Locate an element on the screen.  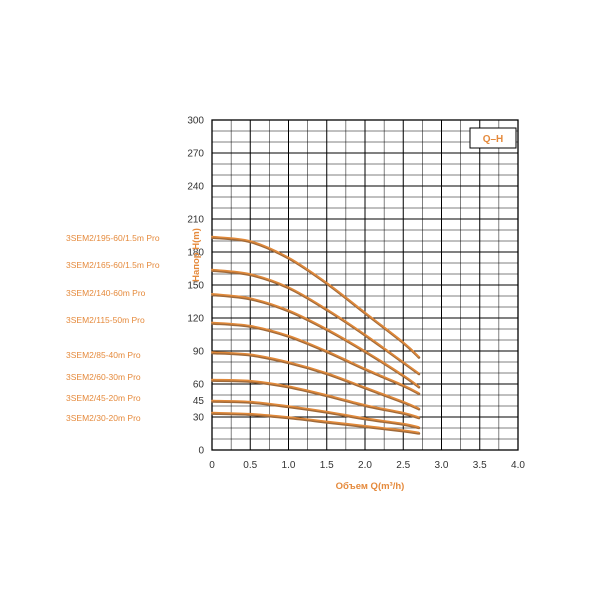
legend-box is located at coordinates (493, 138).